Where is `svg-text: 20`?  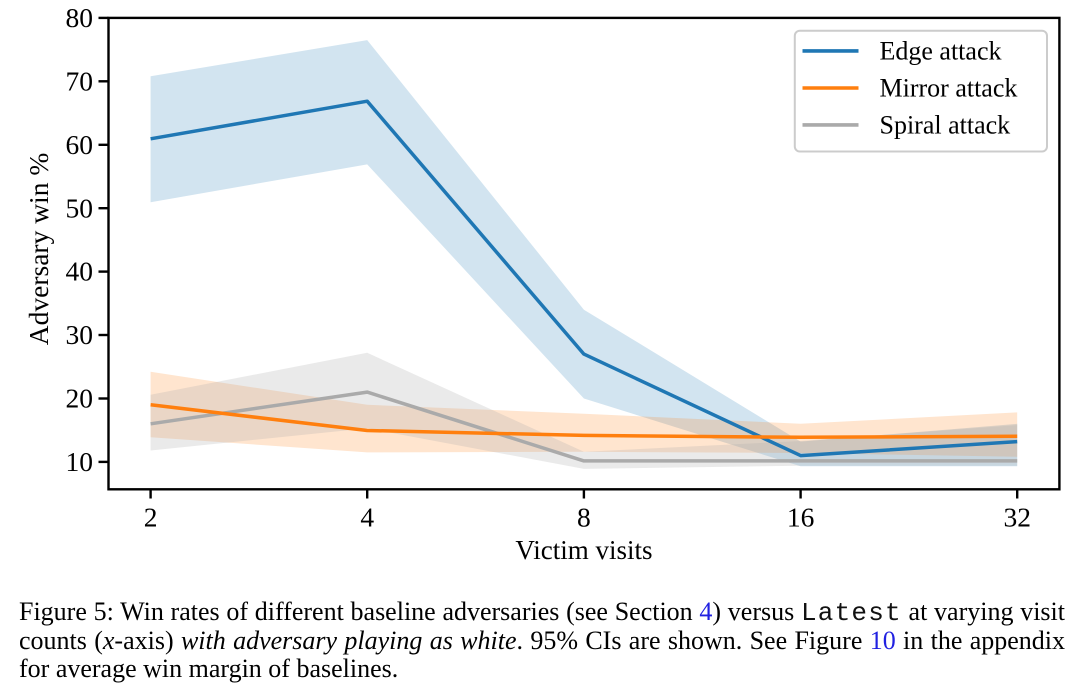
svg-text: 20 is located at coordinates (80, 398).